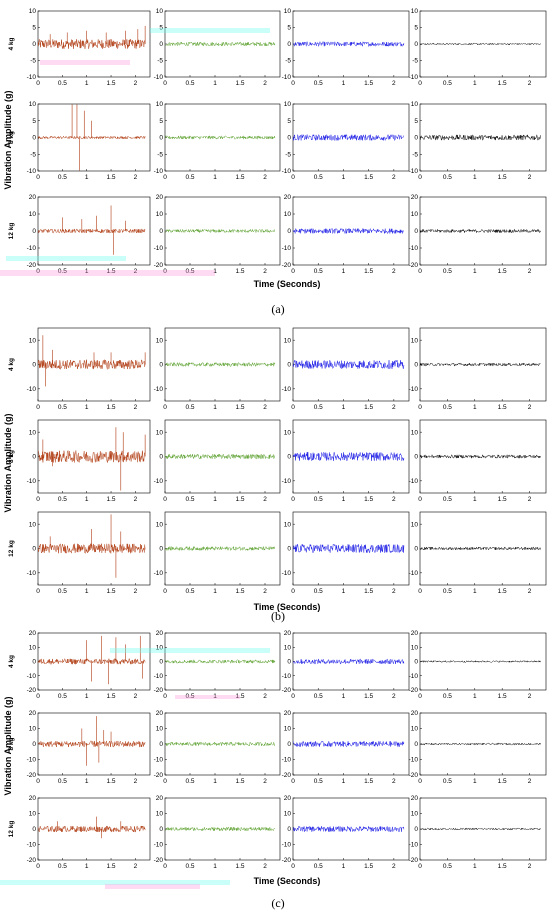 The height and width of the screenshot is (914, 550). What do you see at coordinates (415, 61) in the screenshot?
I see `y-tick-label: -5` at bounding box center [415, 61].